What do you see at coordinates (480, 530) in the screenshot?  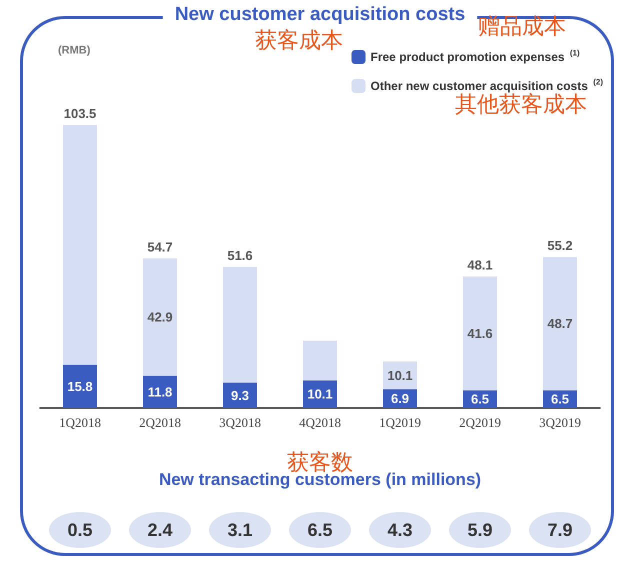 I see `data-label: 5.9` at bounding box center [480, 530].